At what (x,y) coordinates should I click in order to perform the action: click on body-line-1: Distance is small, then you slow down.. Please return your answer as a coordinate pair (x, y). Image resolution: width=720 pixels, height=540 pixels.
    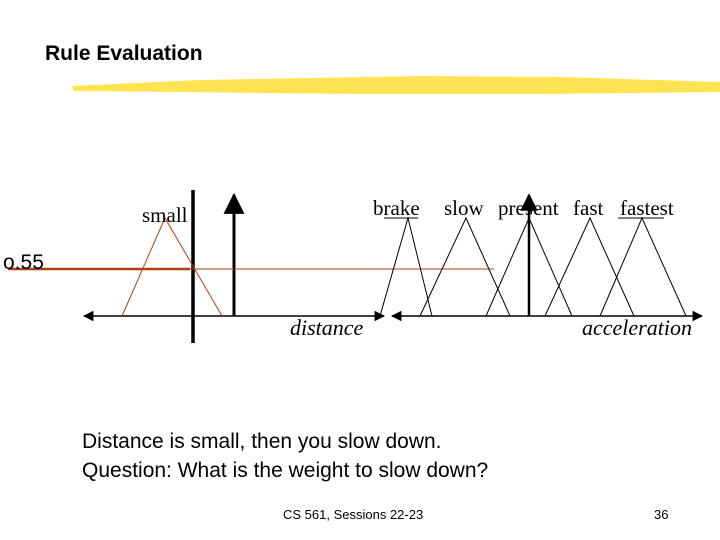
    Looking at the image, I should click on (262, 441).